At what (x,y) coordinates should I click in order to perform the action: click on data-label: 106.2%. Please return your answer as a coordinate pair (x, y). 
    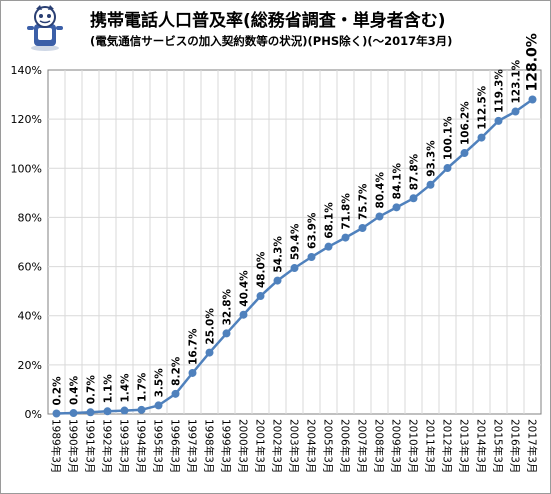
    Looking at the image, I should click on (466, 123).